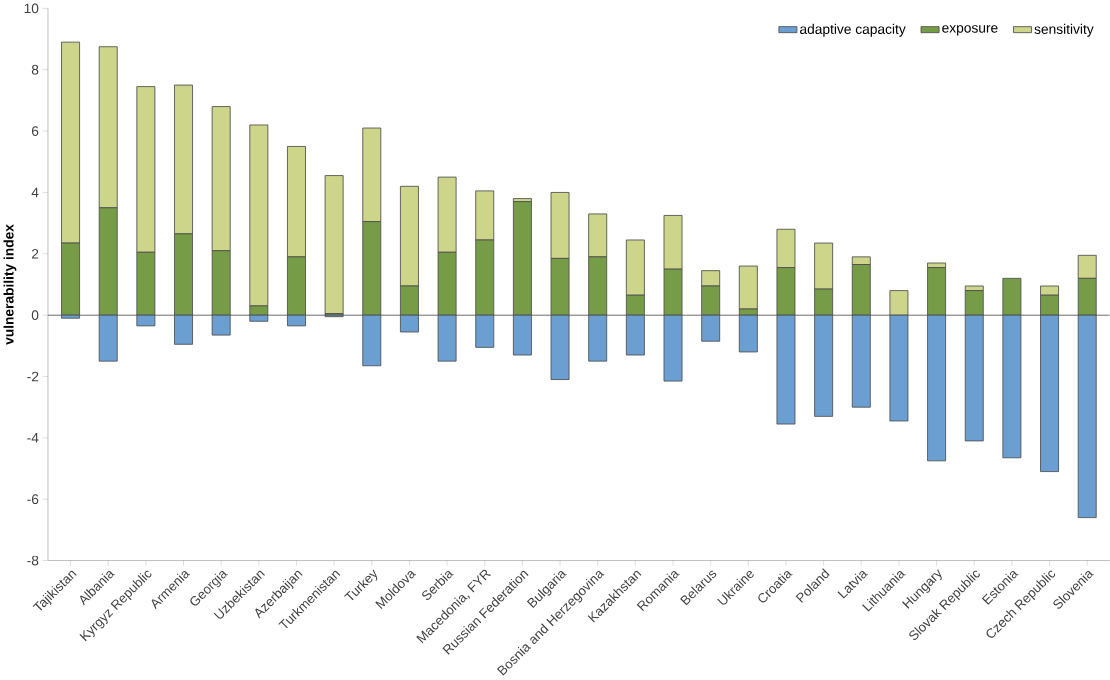 The height and width of the screenshot is (680, 1110). I want to click on y-axis-title: vulnerability index, so click(10, 284).